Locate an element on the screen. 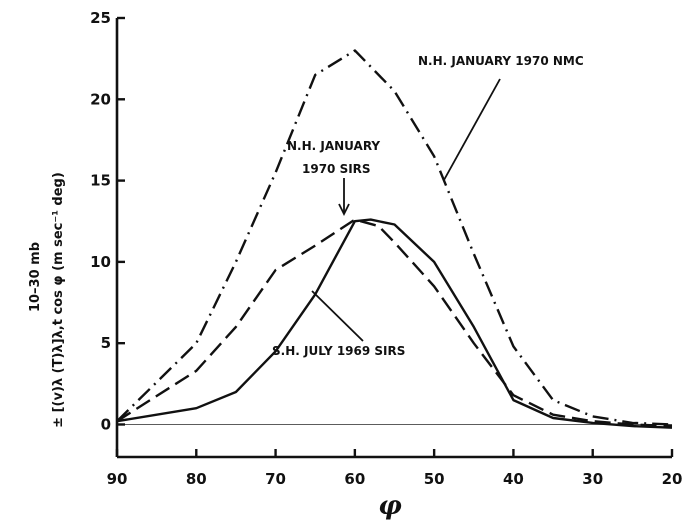 This screenshot has width=685, height=527. annotation-nmc: N.H. JANUARY 1970 NMC is located at coordinates (501, 61).